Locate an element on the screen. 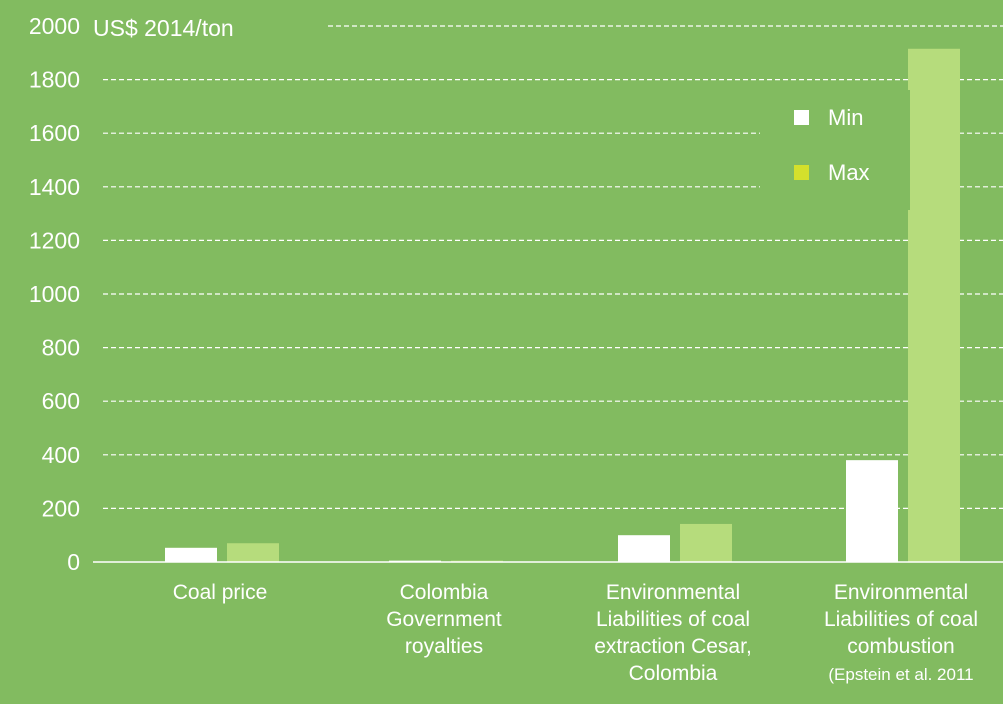 Image resolution: width=1003 pixels, height=704 pixels. category-label-line: royalties is located at coordinates (444, 646).